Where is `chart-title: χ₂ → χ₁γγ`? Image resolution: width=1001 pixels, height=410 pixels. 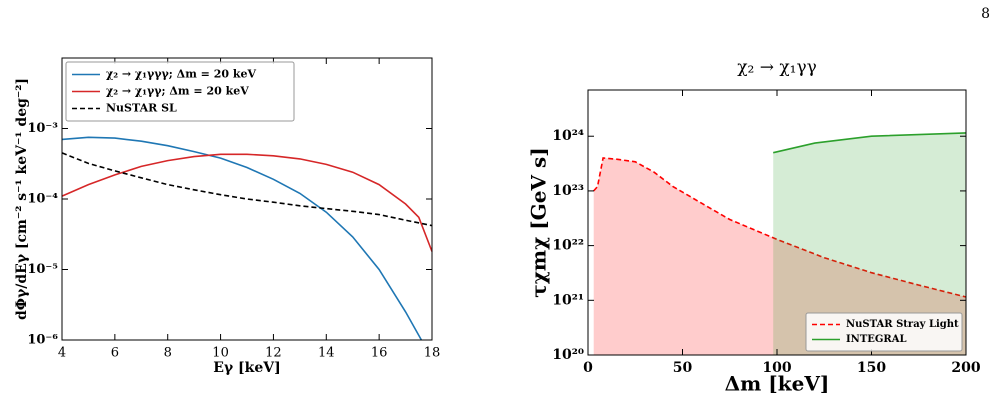
chart-title: χ₂ → χ₁γγ is located at coordinates (777, 68).